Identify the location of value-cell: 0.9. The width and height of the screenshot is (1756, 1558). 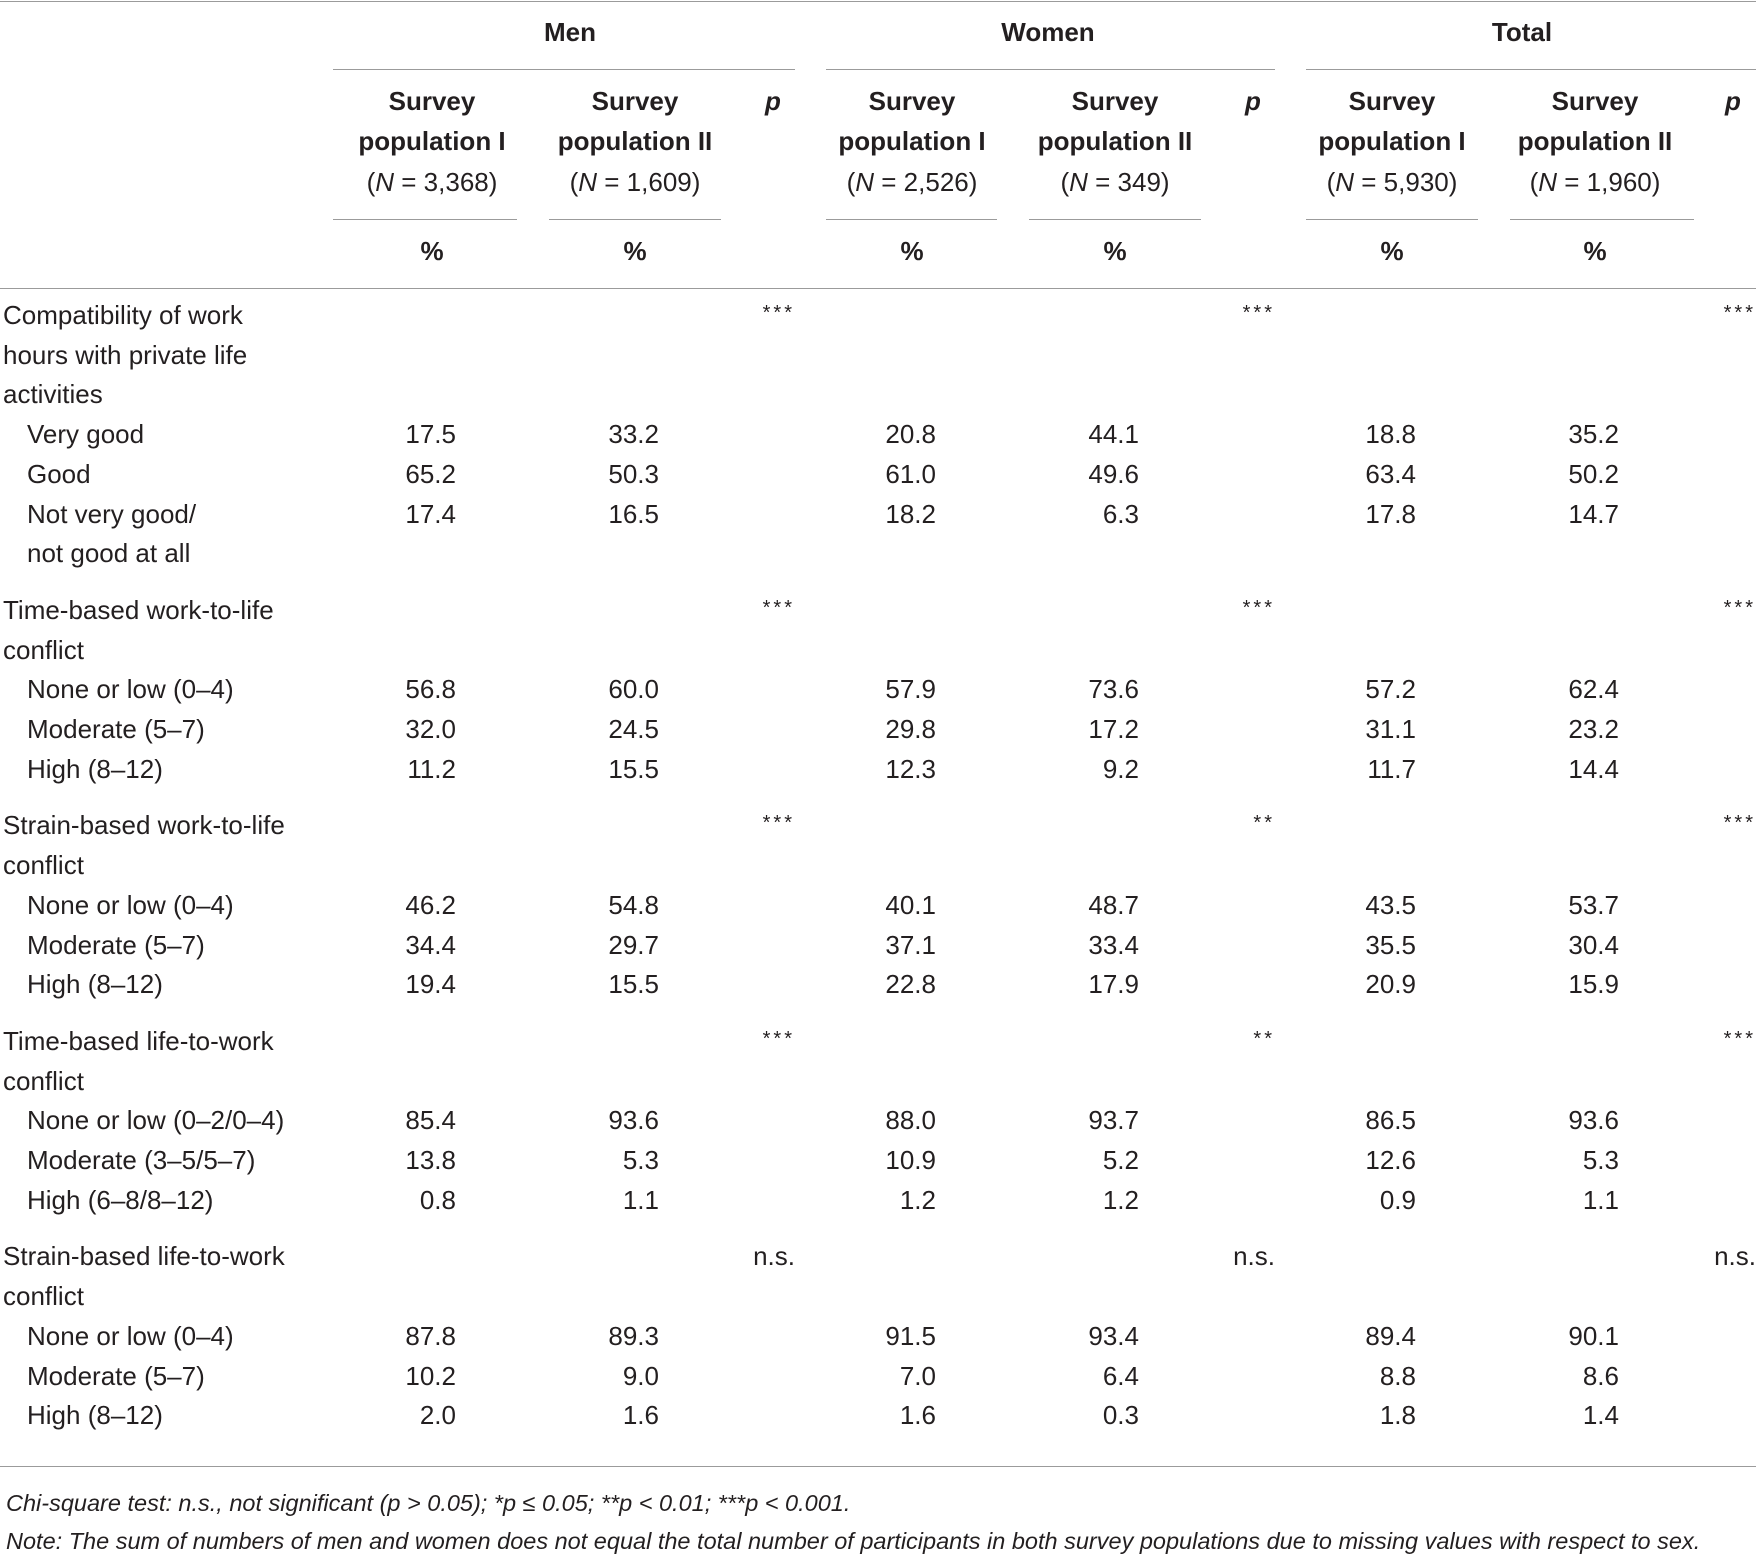
(1397, 1199).